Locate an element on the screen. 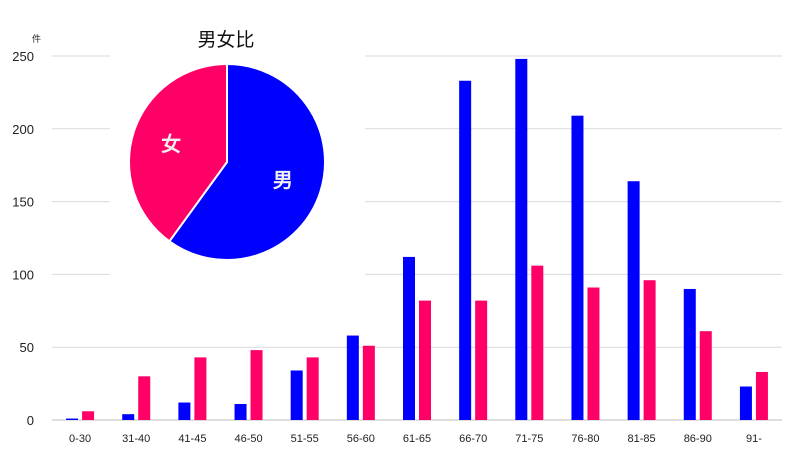 Image resolution: width=802 pixels, height=460 pixels. x-tick-label: 41-45 is located at coordinates (192, 439).